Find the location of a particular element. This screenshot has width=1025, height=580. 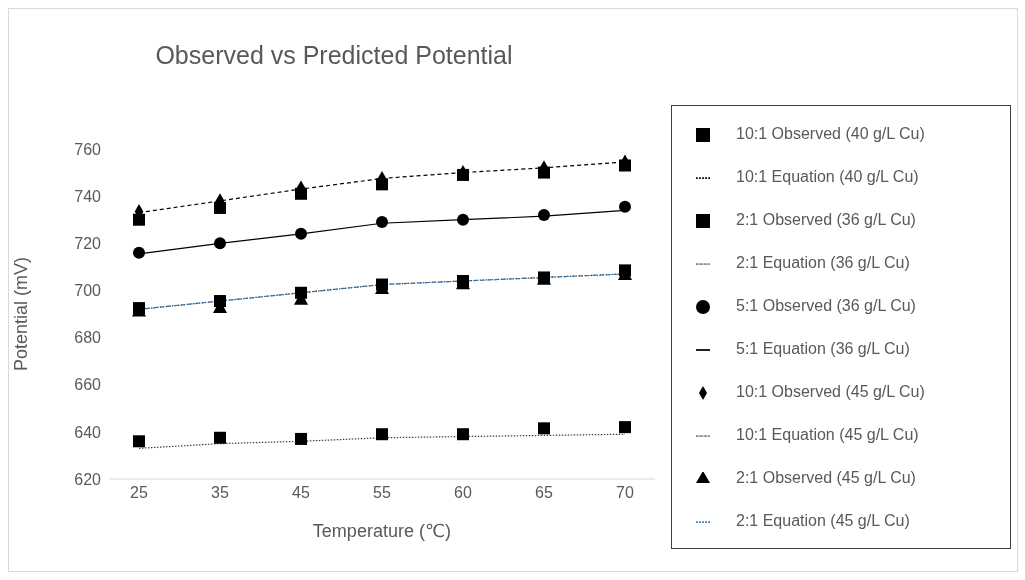

x-tick-label: 35 is located at coordinates (220, 493).